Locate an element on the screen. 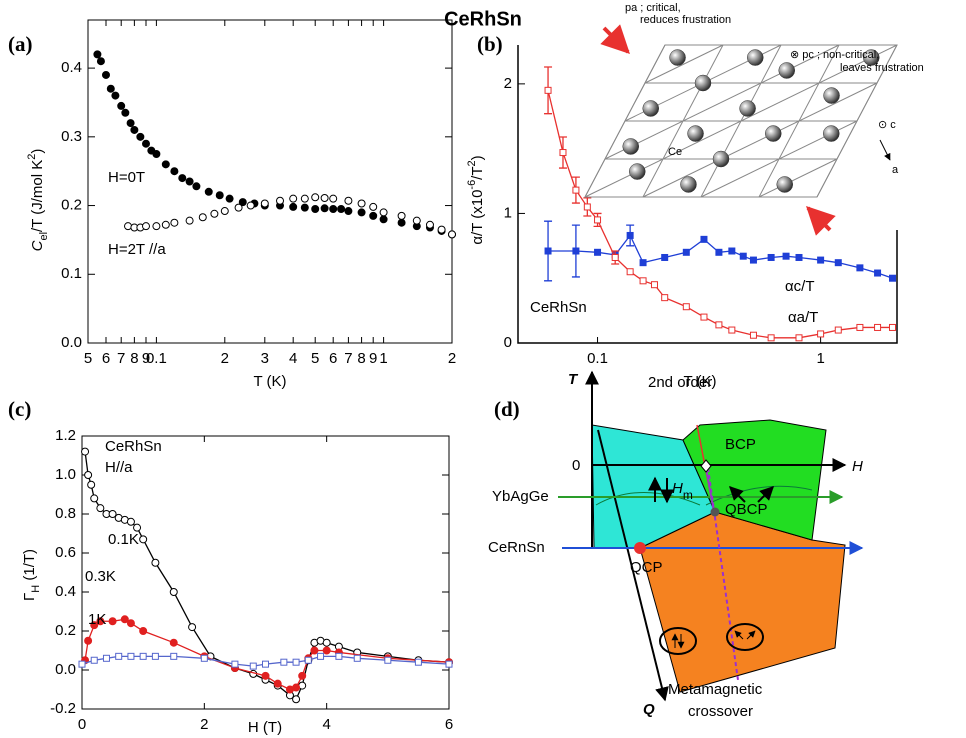 The width and height of the screenshot is (966, 738). inset-text: ⊙ c is located at coordinates (887, 125).